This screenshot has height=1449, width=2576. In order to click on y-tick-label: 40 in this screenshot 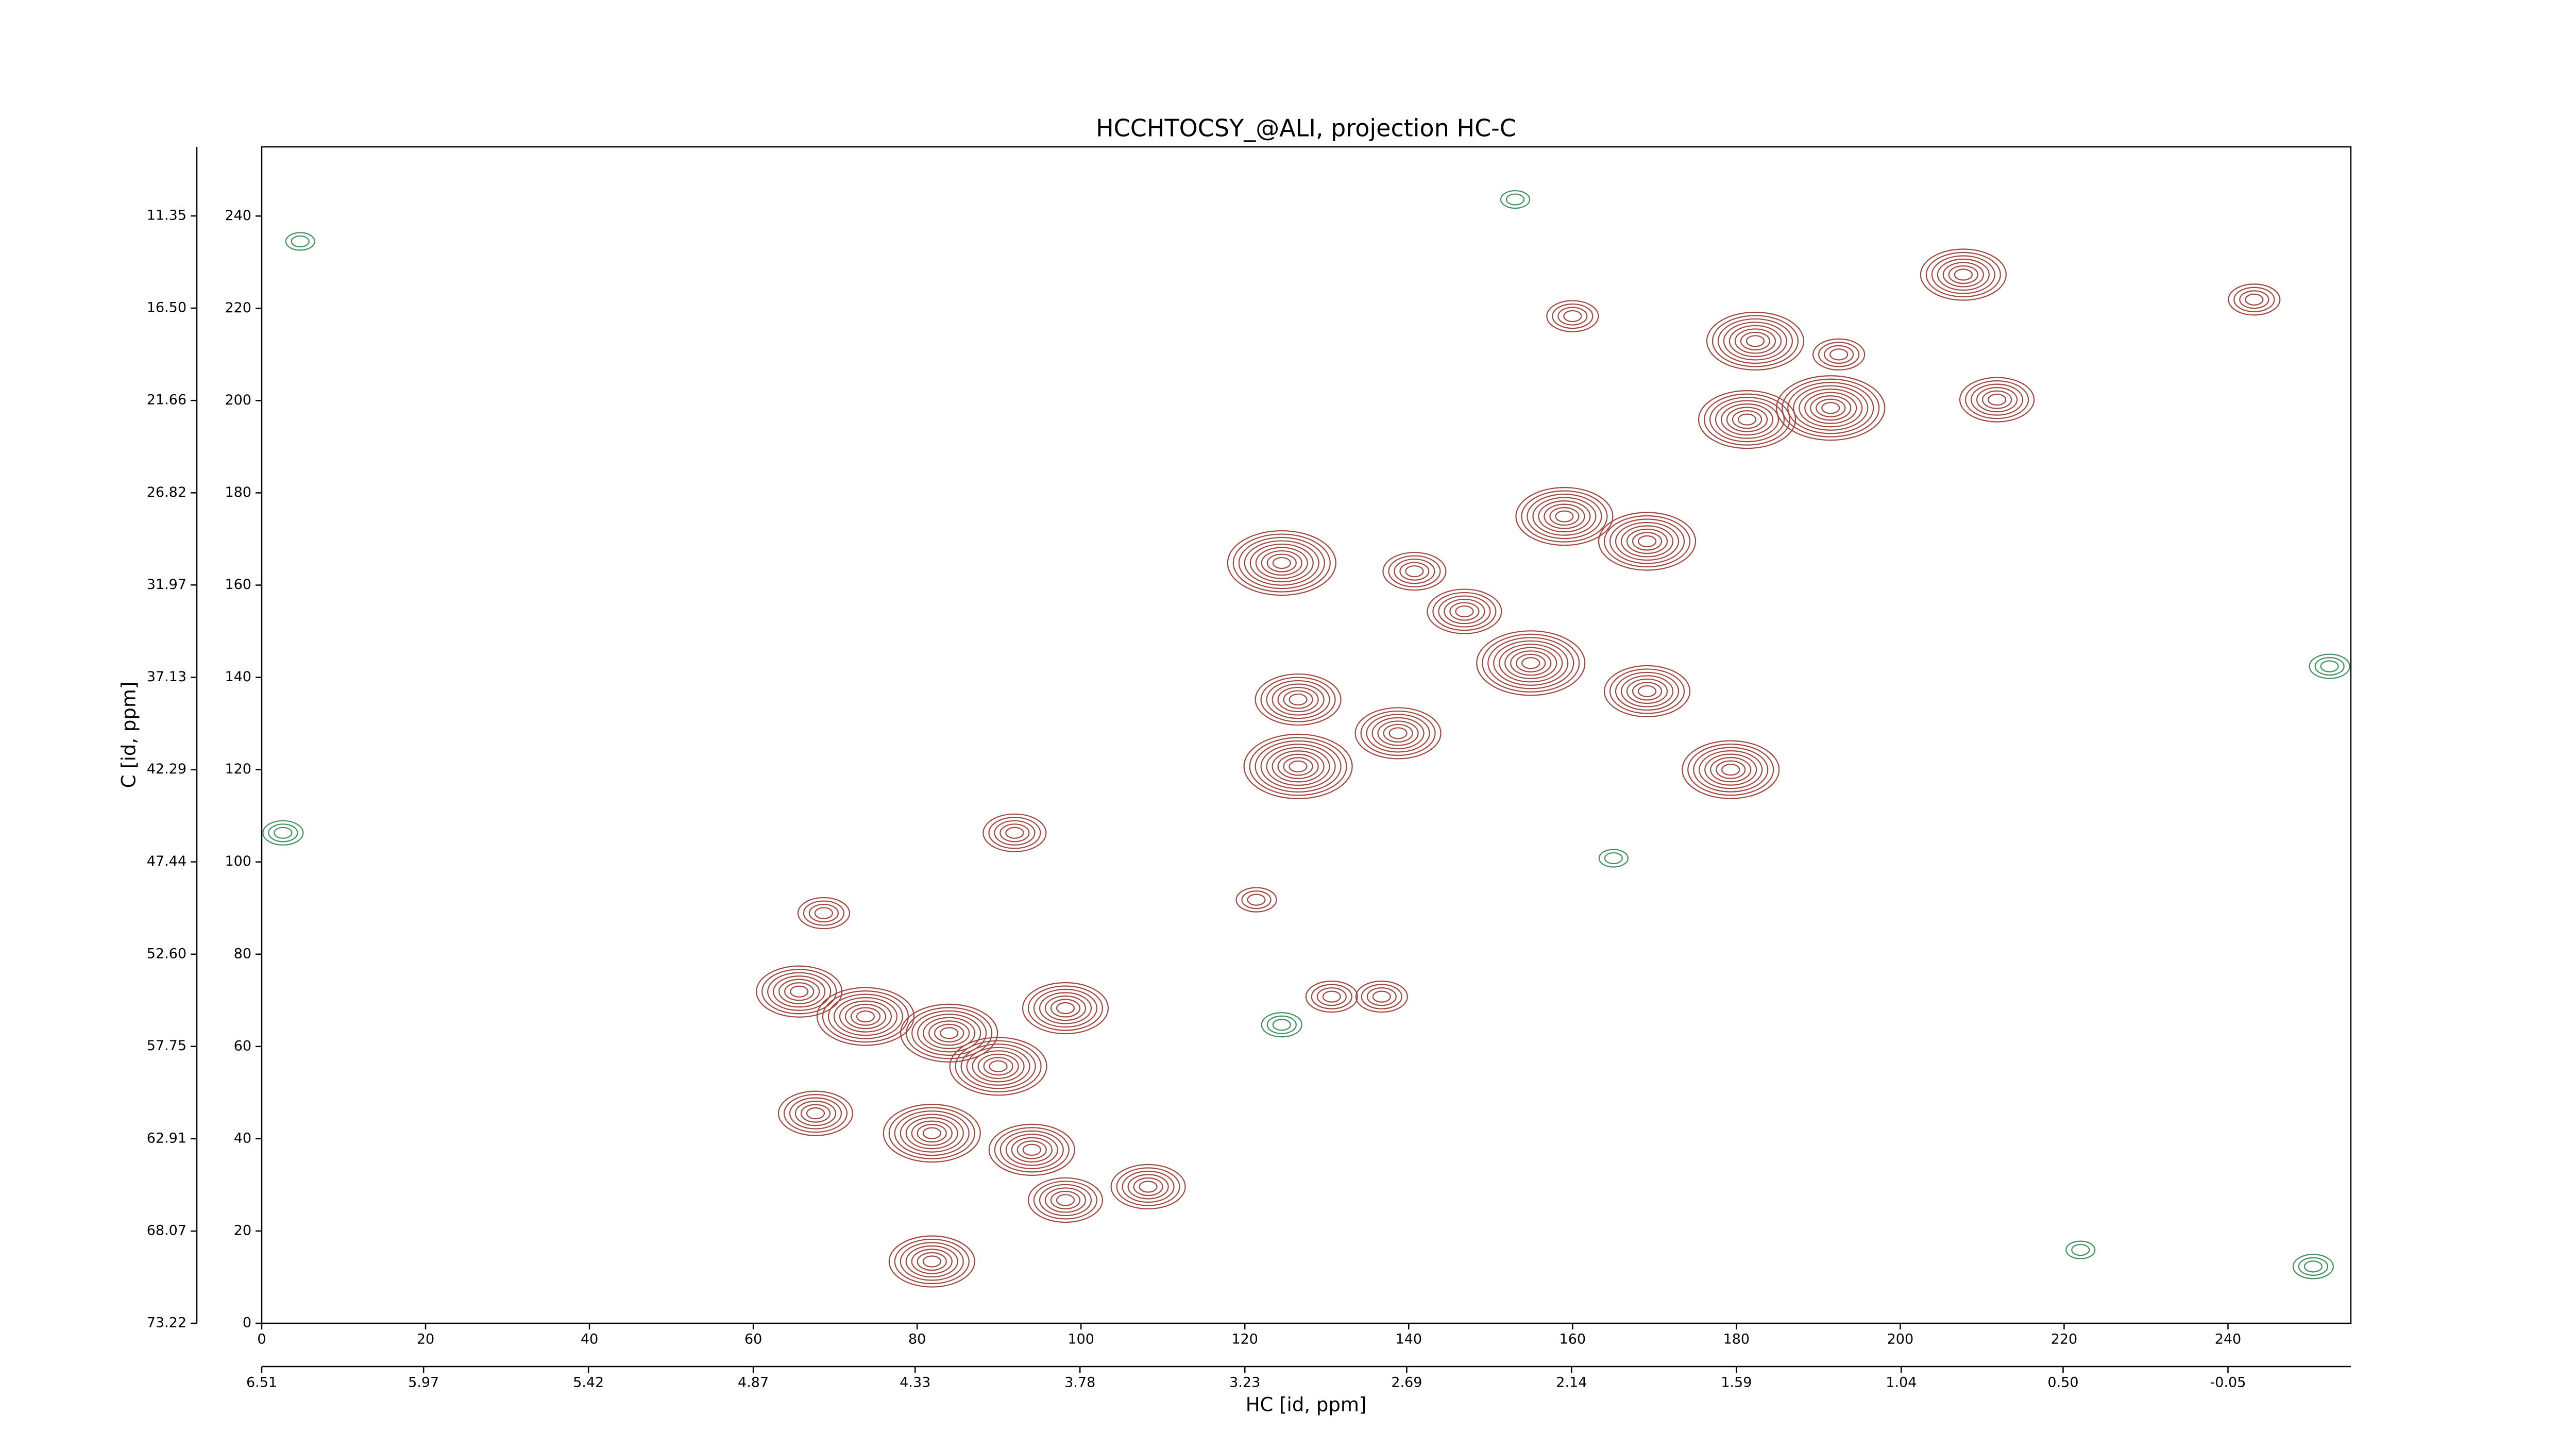, I will do `click(242, 1138)`.